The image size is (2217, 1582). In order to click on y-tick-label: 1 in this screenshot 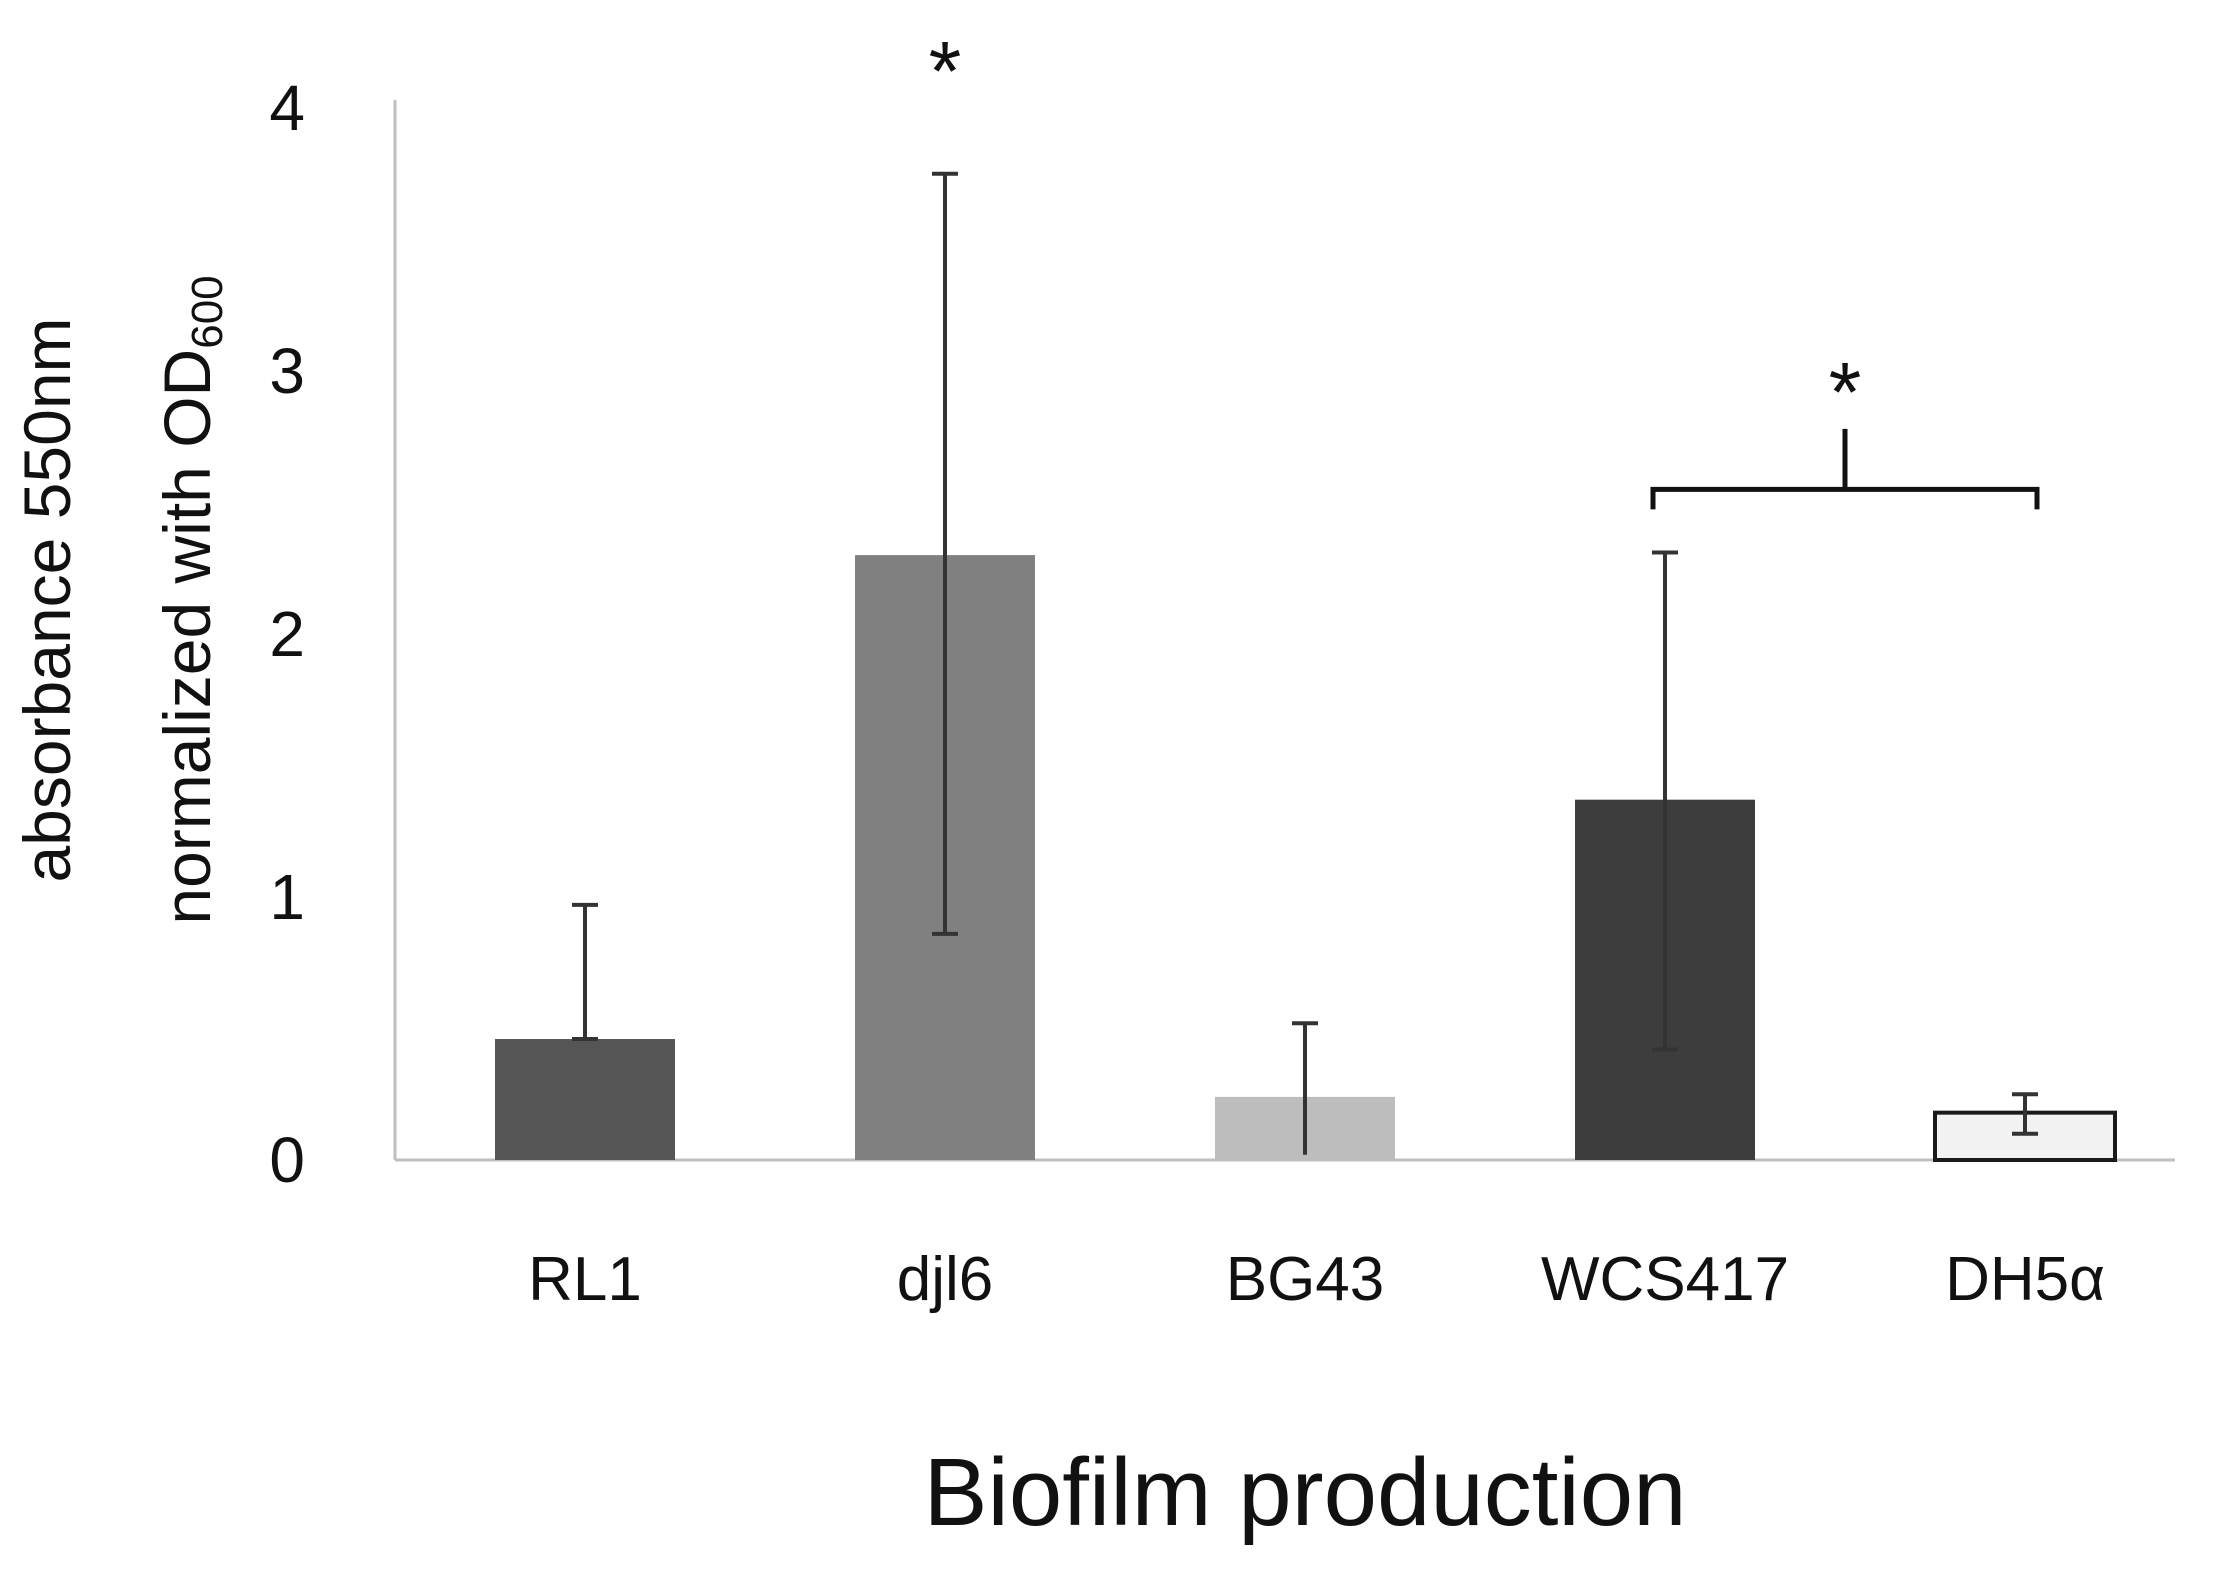, I will do `click(287, 897)`.